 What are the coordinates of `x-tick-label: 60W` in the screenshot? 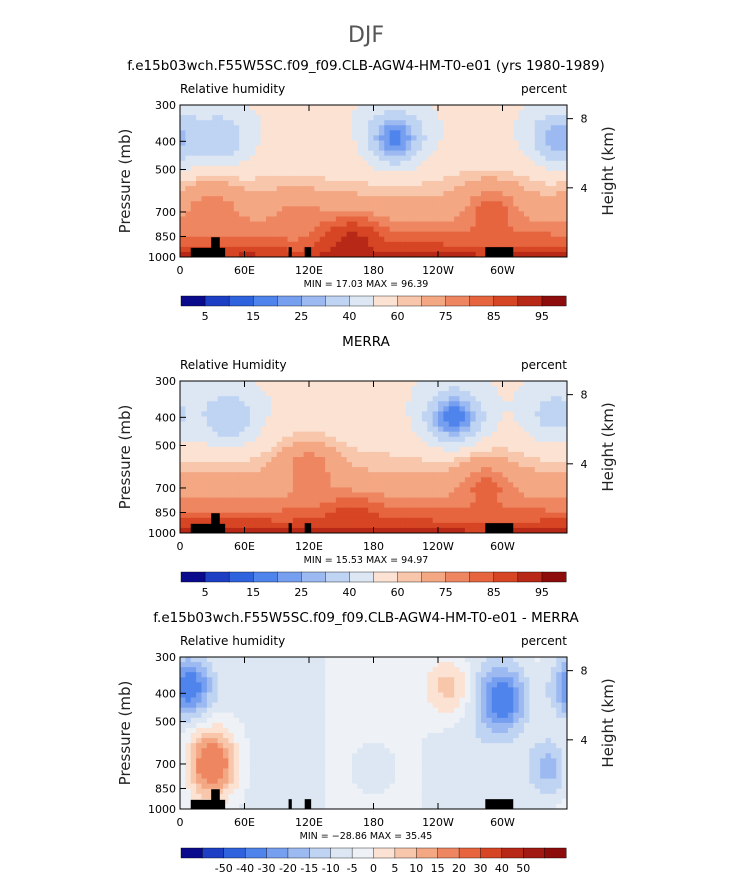 It's located at (502, 546).